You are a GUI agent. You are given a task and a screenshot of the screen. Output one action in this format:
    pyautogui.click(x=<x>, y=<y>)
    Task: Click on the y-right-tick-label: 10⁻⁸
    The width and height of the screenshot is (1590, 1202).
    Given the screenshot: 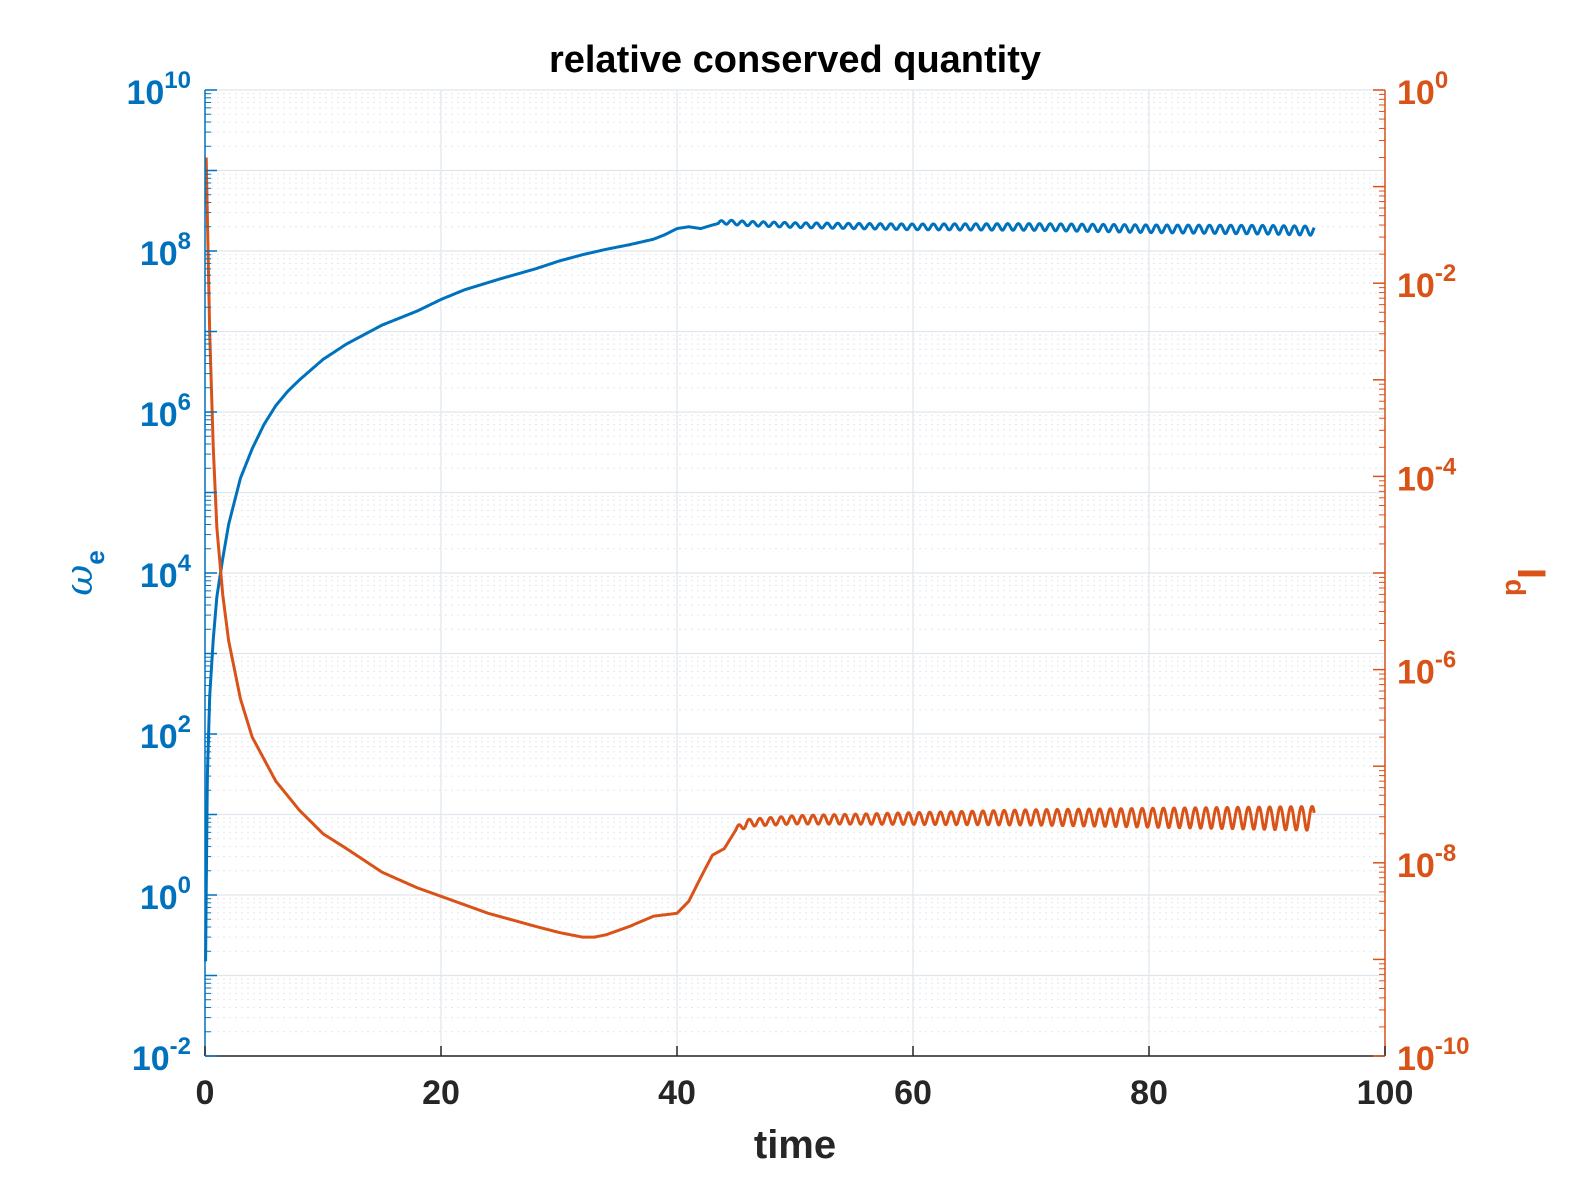 What is the action you would take?
    pyautogui.click(x=1426, y=862)
    